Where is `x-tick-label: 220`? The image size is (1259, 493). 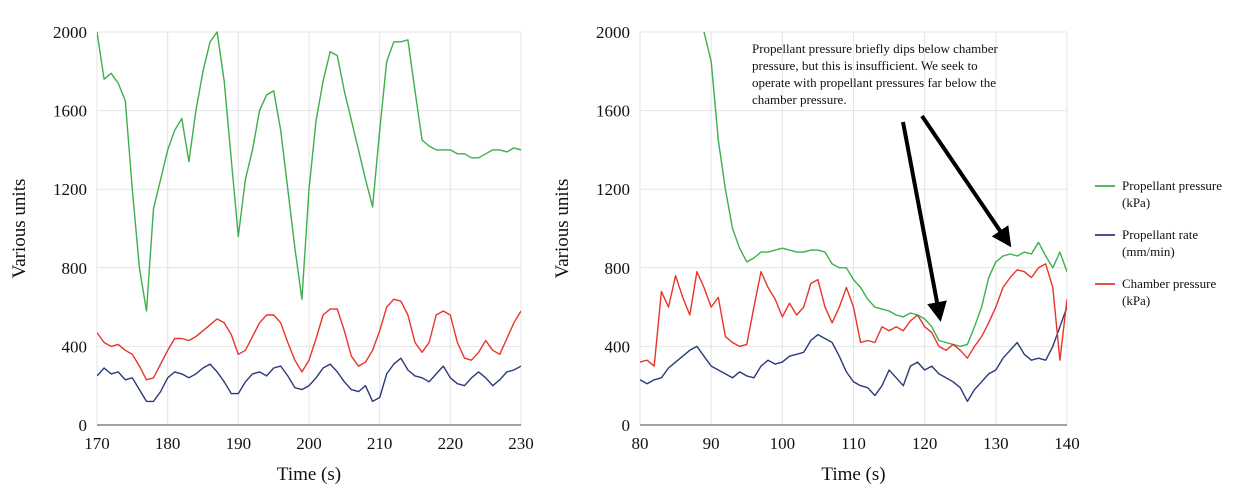
x-tick-label: 220 is located at coordinates (451, 443).